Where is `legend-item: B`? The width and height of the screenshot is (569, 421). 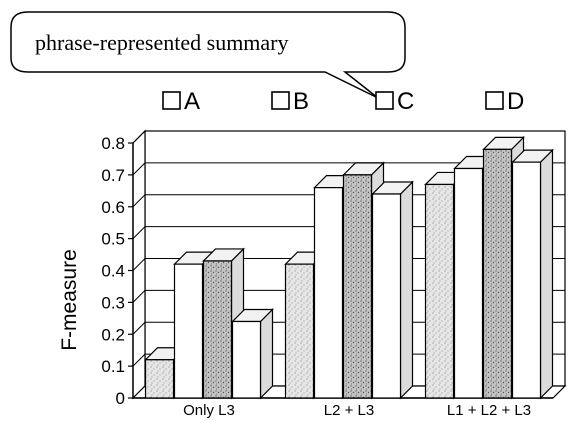
legend-item: B is located at coordinates (290, 101).